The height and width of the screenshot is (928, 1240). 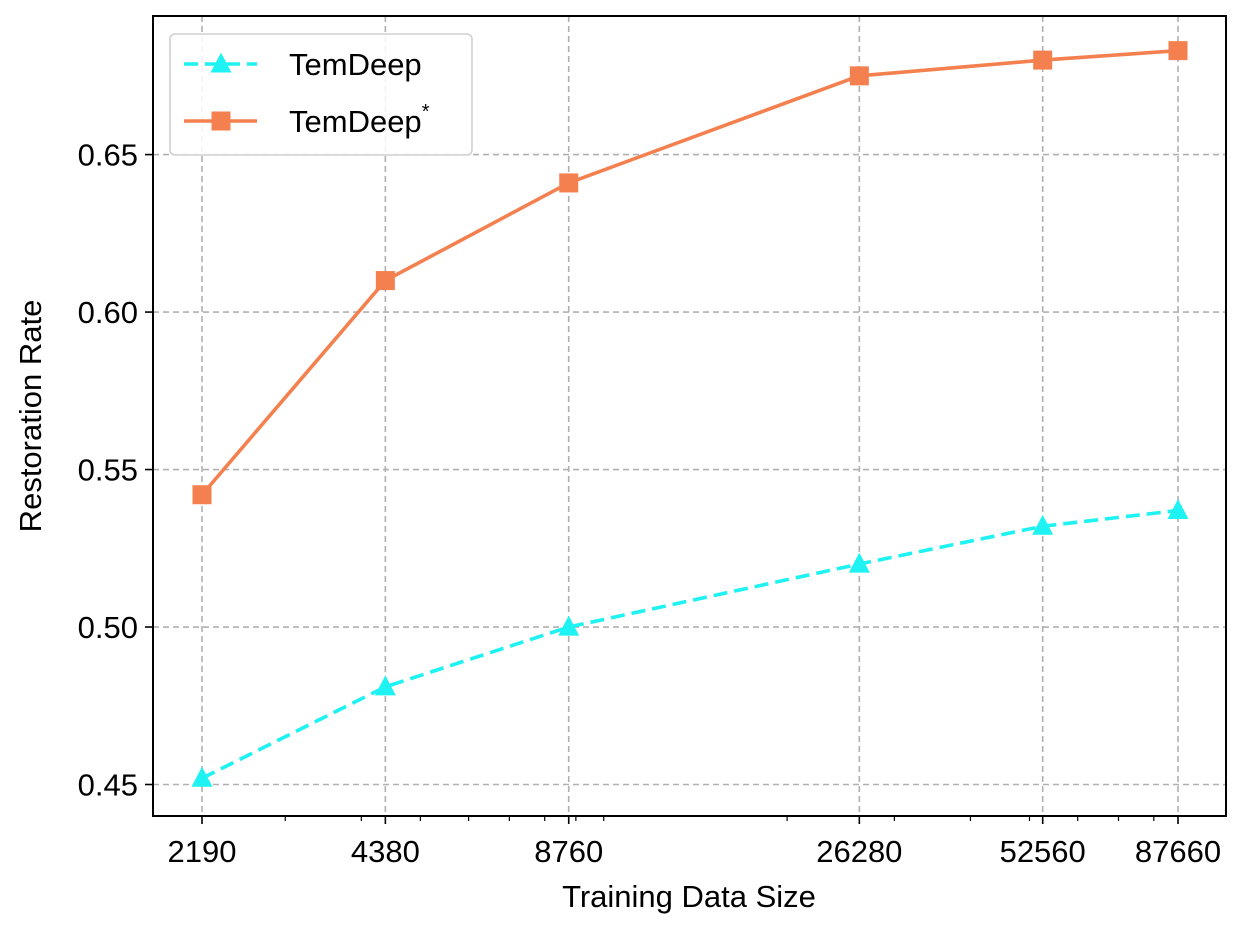 What do you see at coordinates (108, 155) in the screenshot?
I see `y-tick-label: 0.65` at bounding box center [108, 155].